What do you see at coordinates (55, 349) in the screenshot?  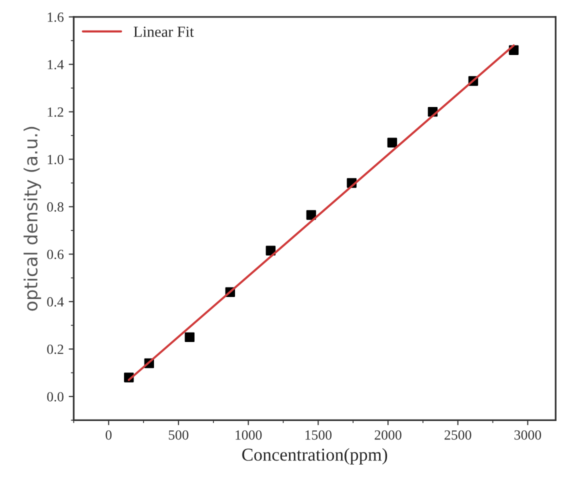 I see `y-tick-label: 0.2` at bounding box center [55, 349].